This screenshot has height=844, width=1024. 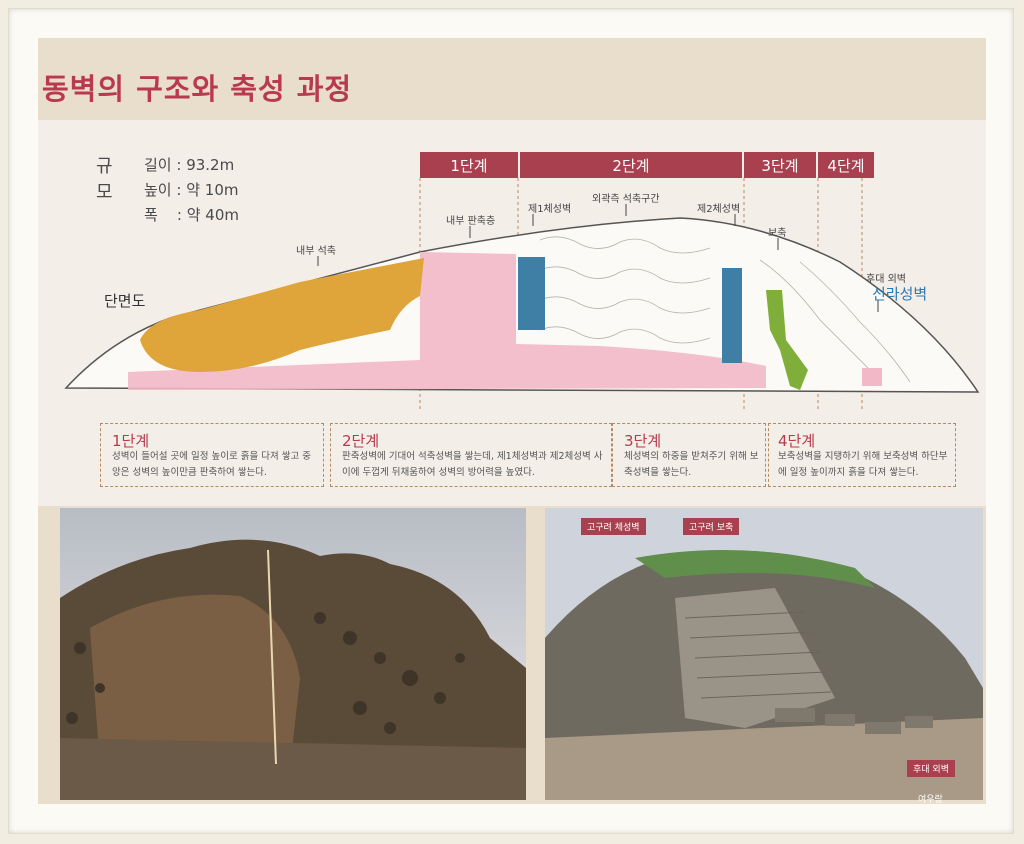 What do you see at coordinates (316, 251) in the screenshot?
I see `label-inner-stone: 내부 석축` at bounding box center [316, 251].